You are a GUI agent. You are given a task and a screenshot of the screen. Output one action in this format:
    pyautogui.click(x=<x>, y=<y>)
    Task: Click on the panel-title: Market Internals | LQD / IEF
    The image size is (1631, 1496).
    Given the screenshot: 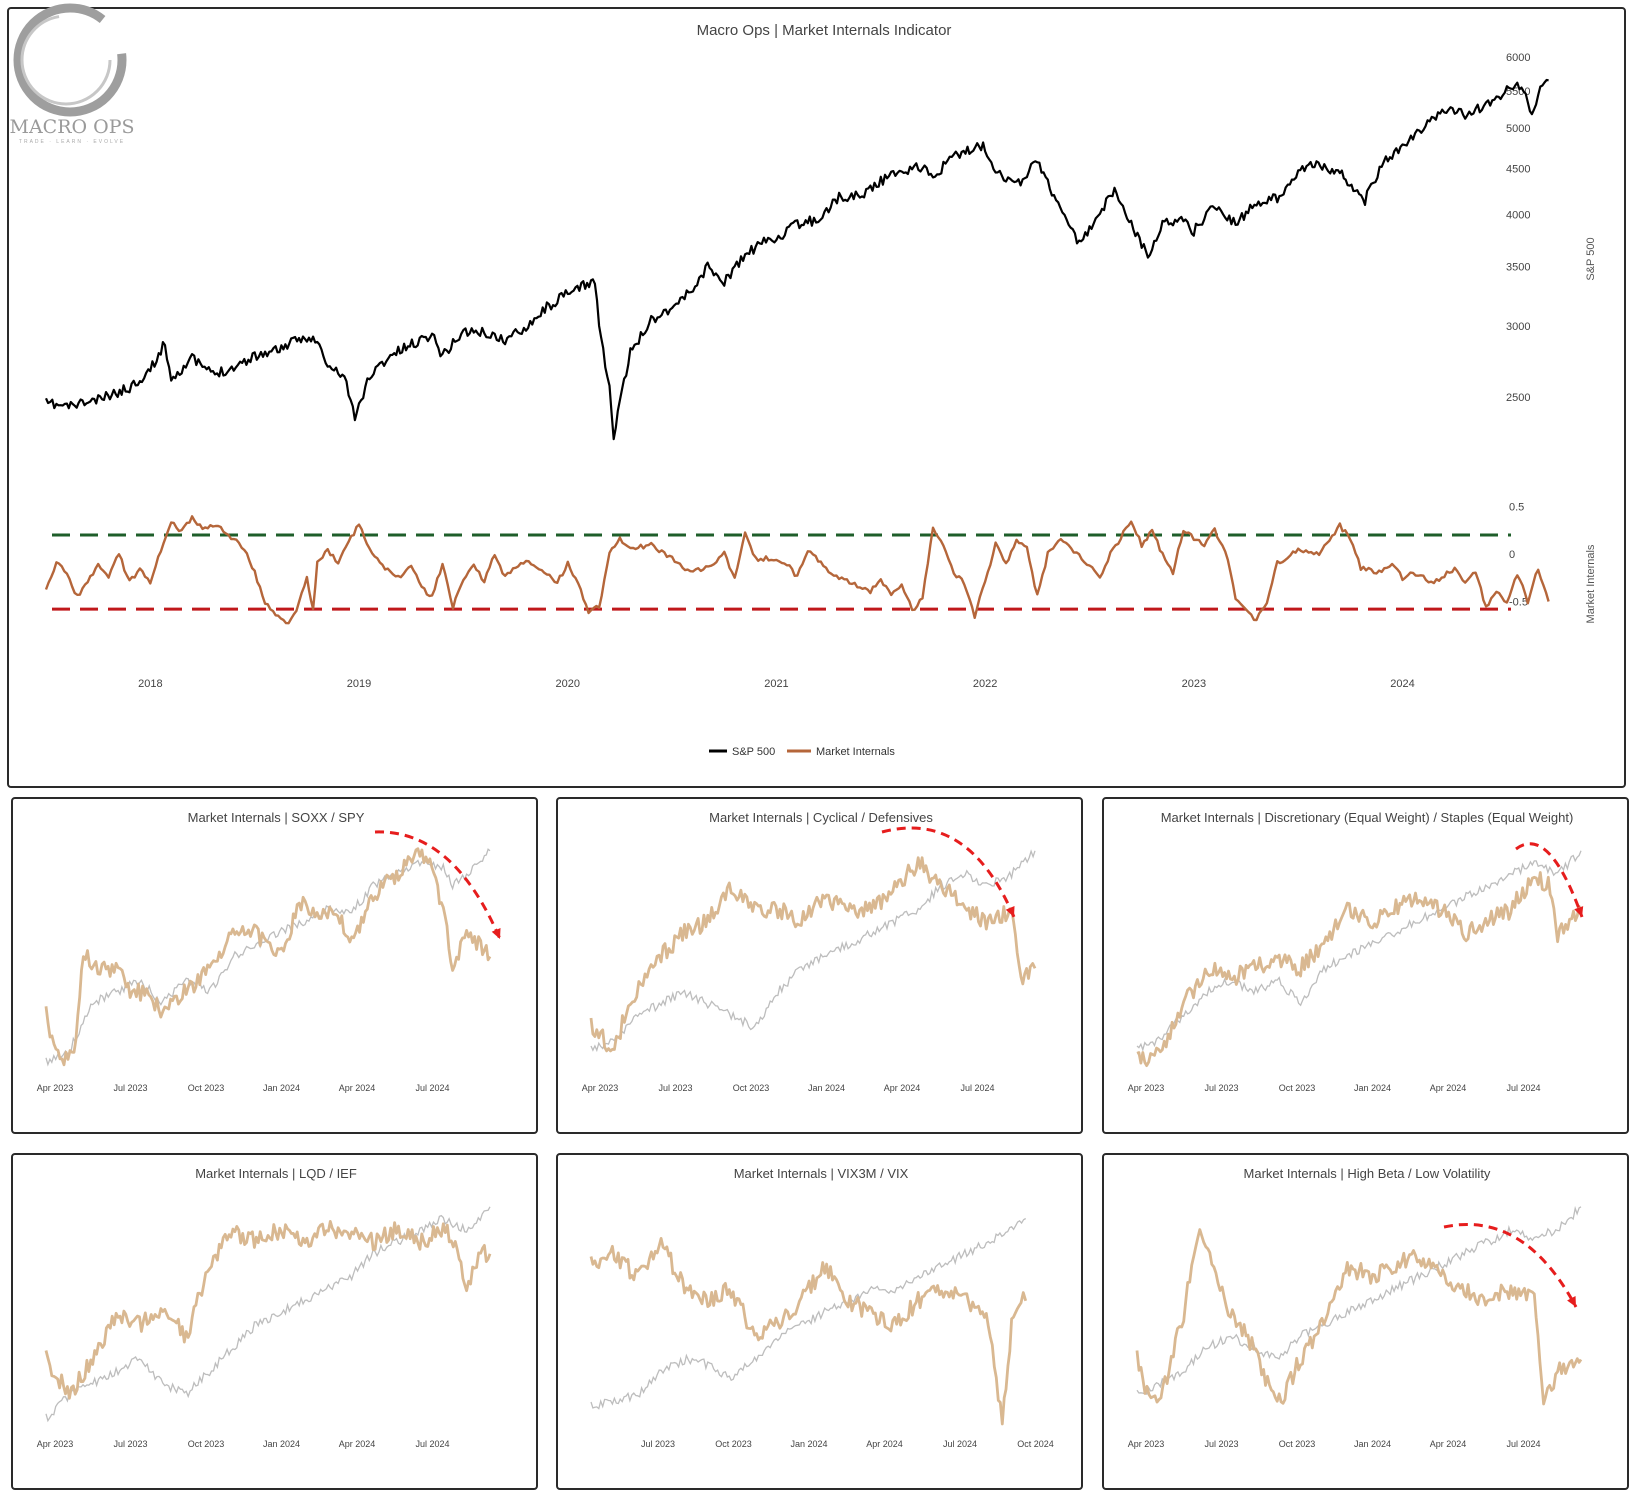 What is the action you would take?
    pyautogui.click(x=276, y=1173)
    